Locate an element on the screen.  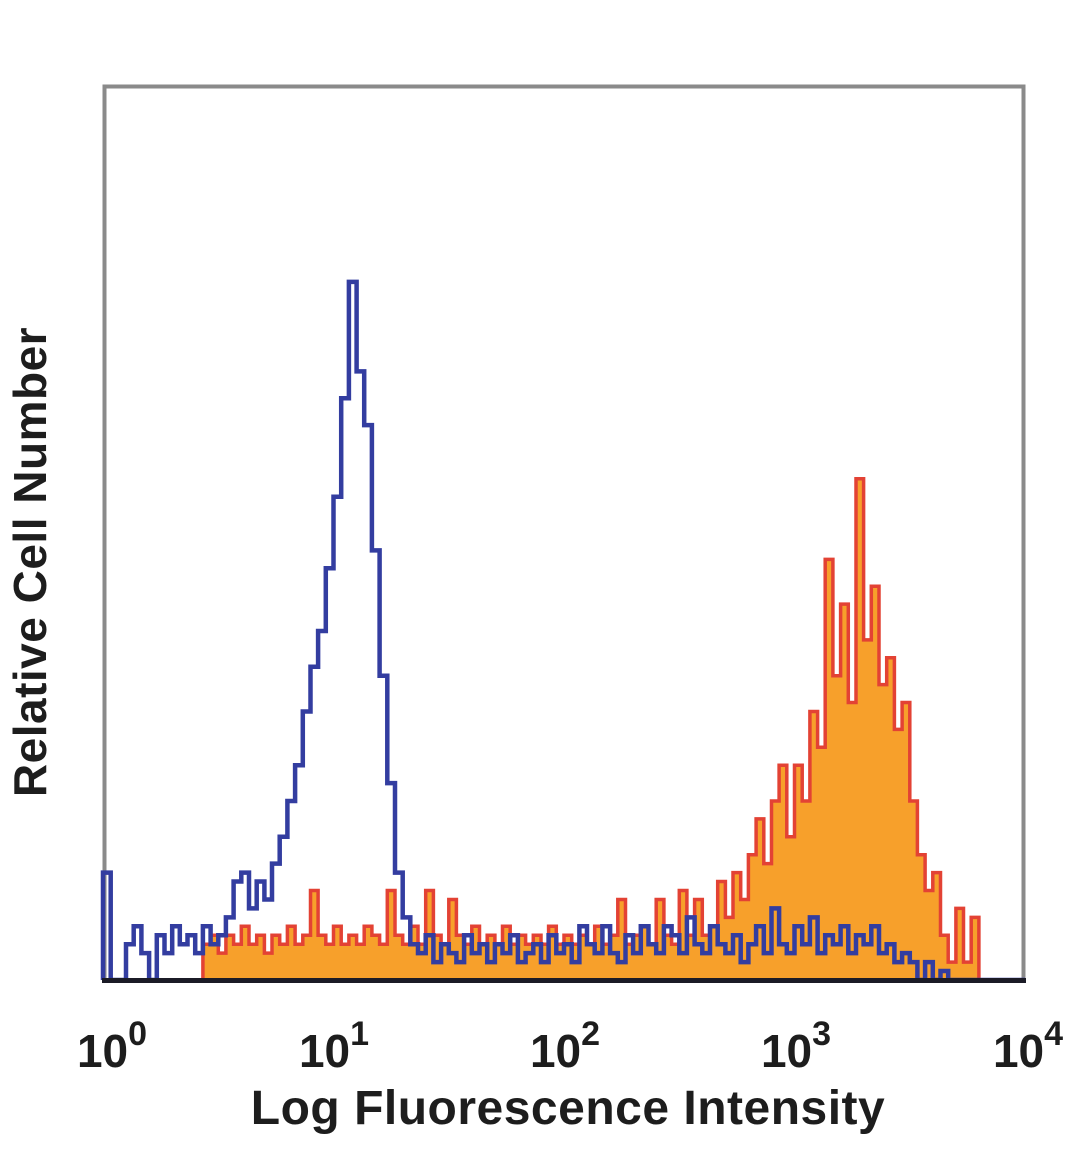
x-tick-10e2: 10² is located at coordinates (565, 1046).